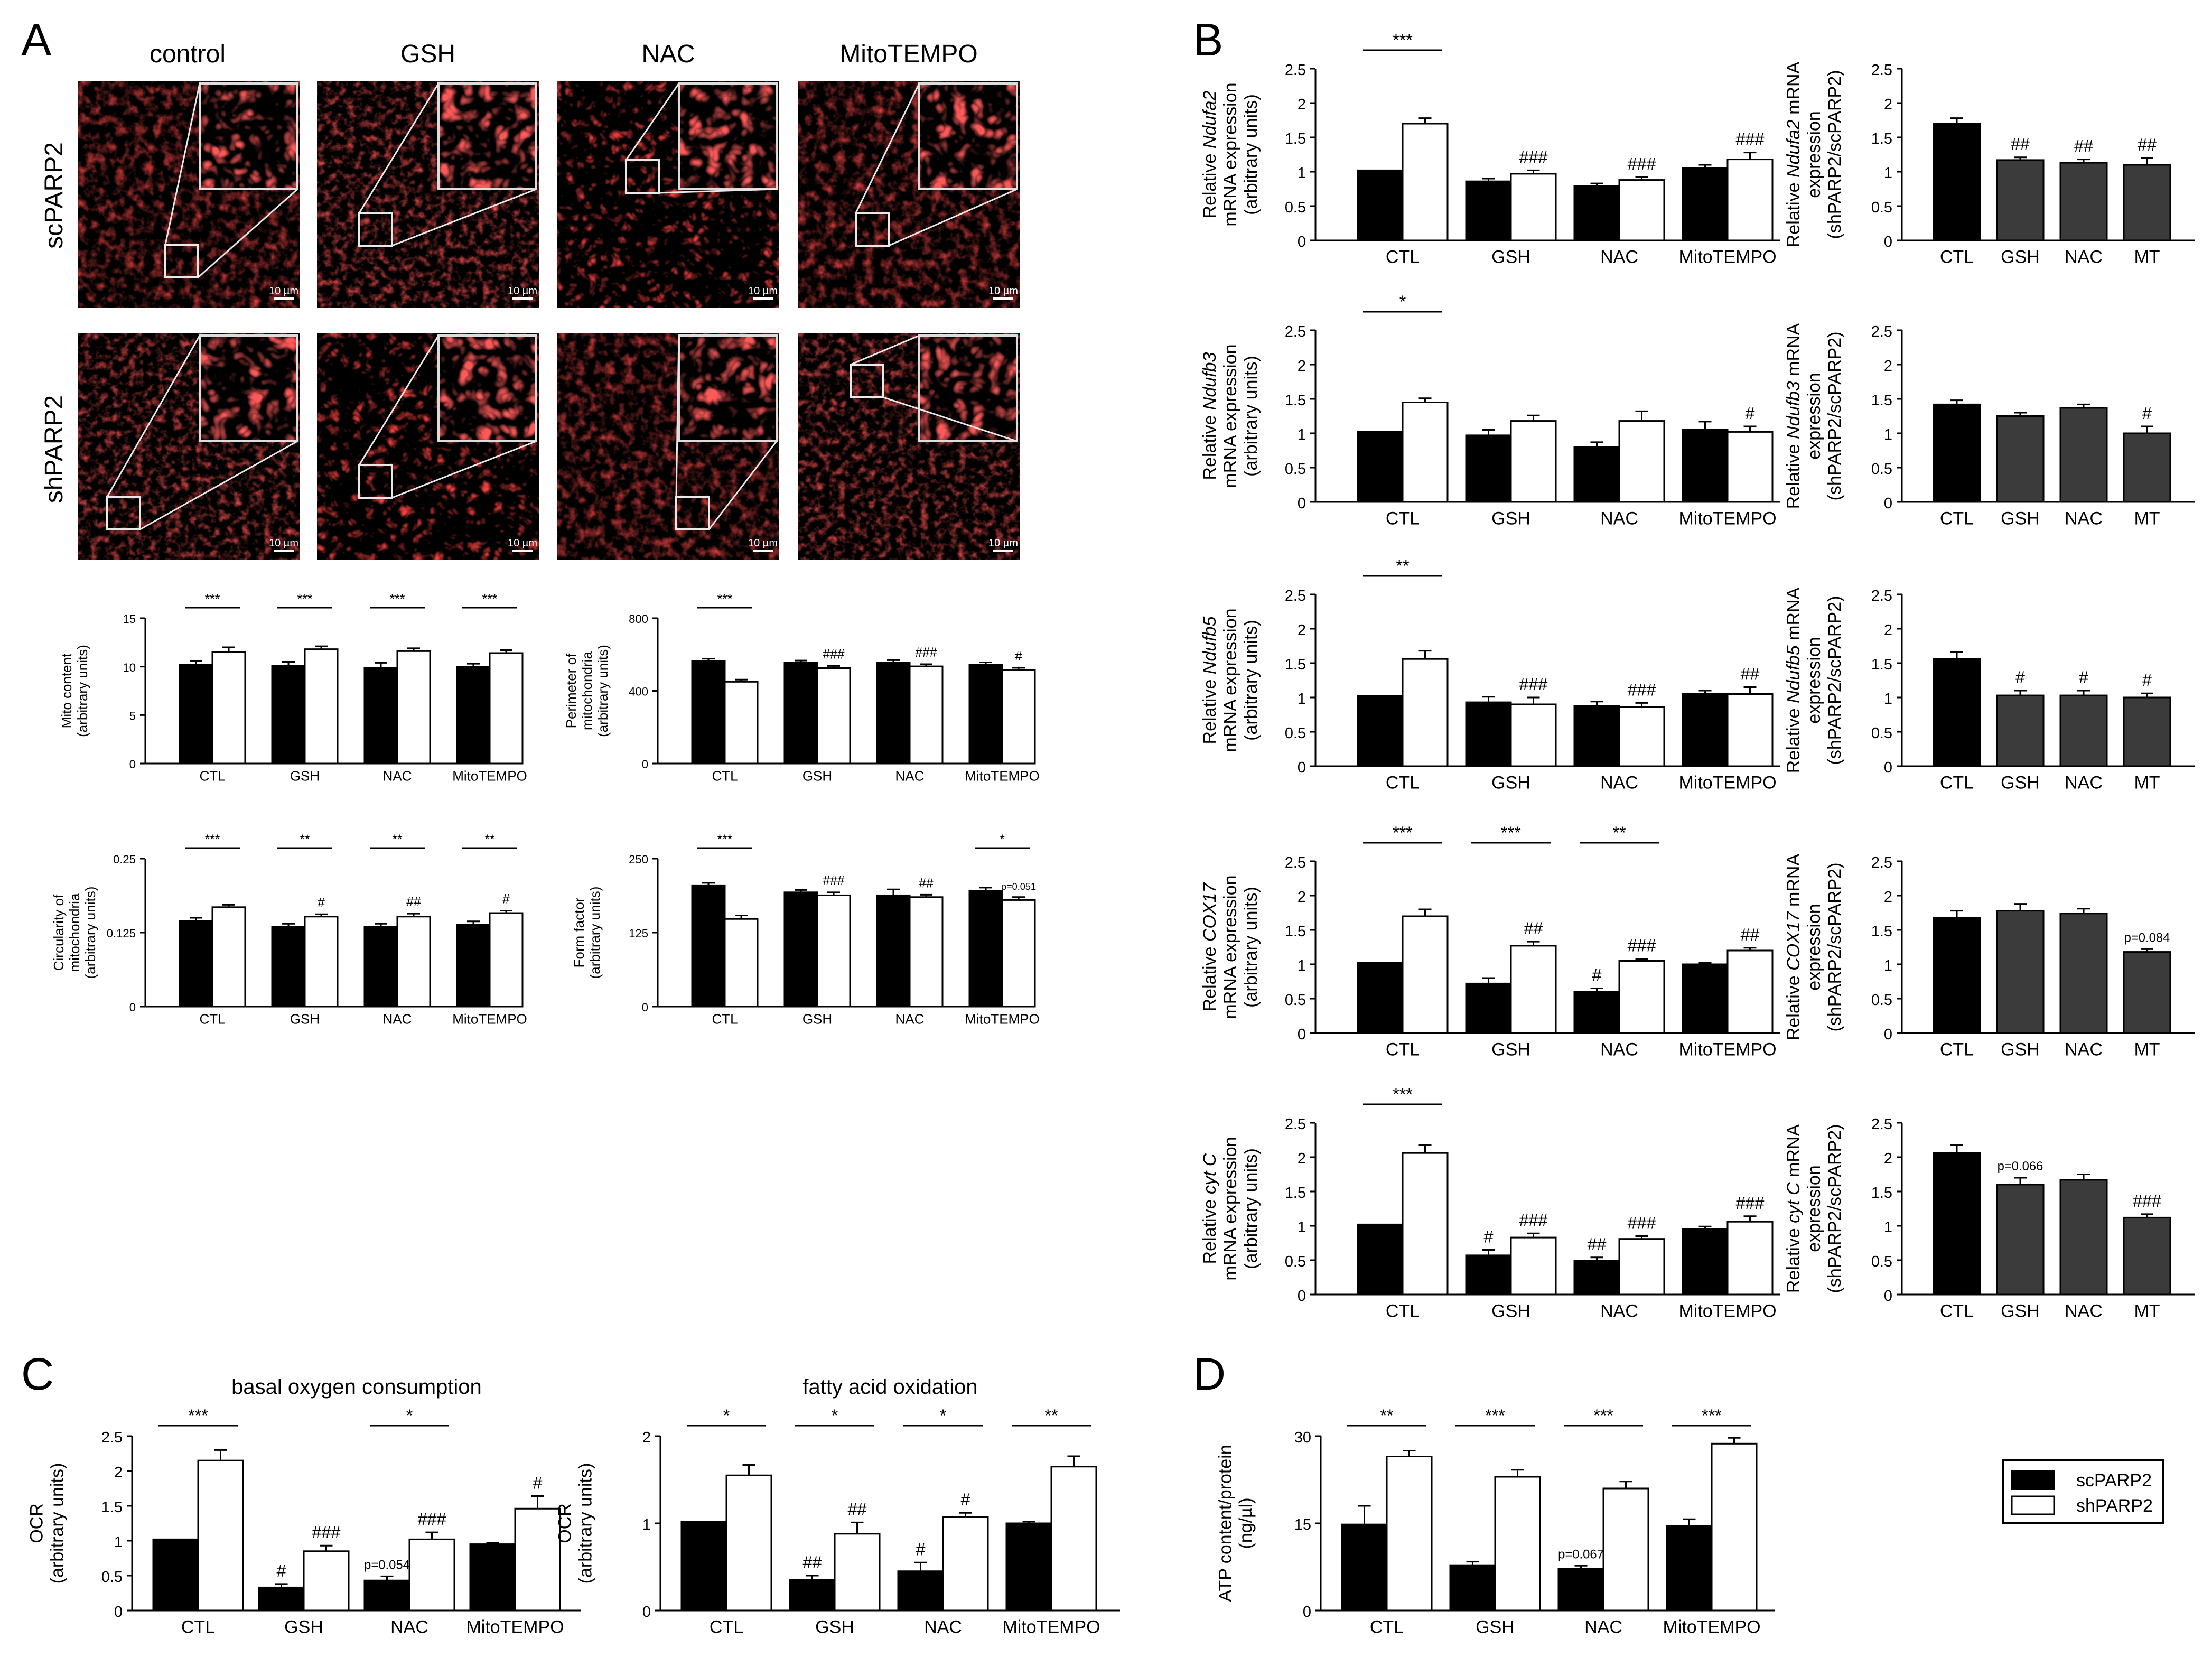  What do you see at coordinates (1533, 156) in the screenshot?
I see `significance-annotation: ###` at bounding box center [1533, 156].